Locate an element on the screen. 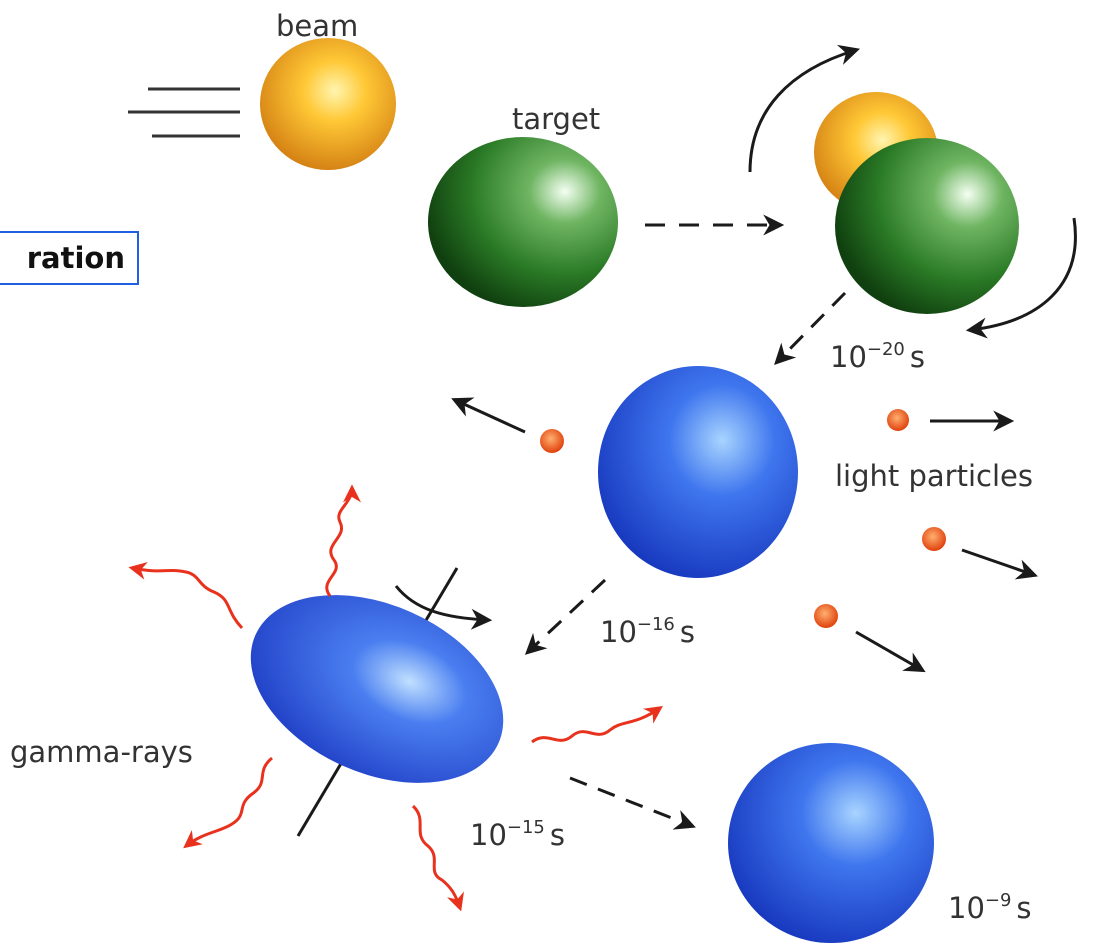  excited-nucleus is located at coordinates (698, 472).